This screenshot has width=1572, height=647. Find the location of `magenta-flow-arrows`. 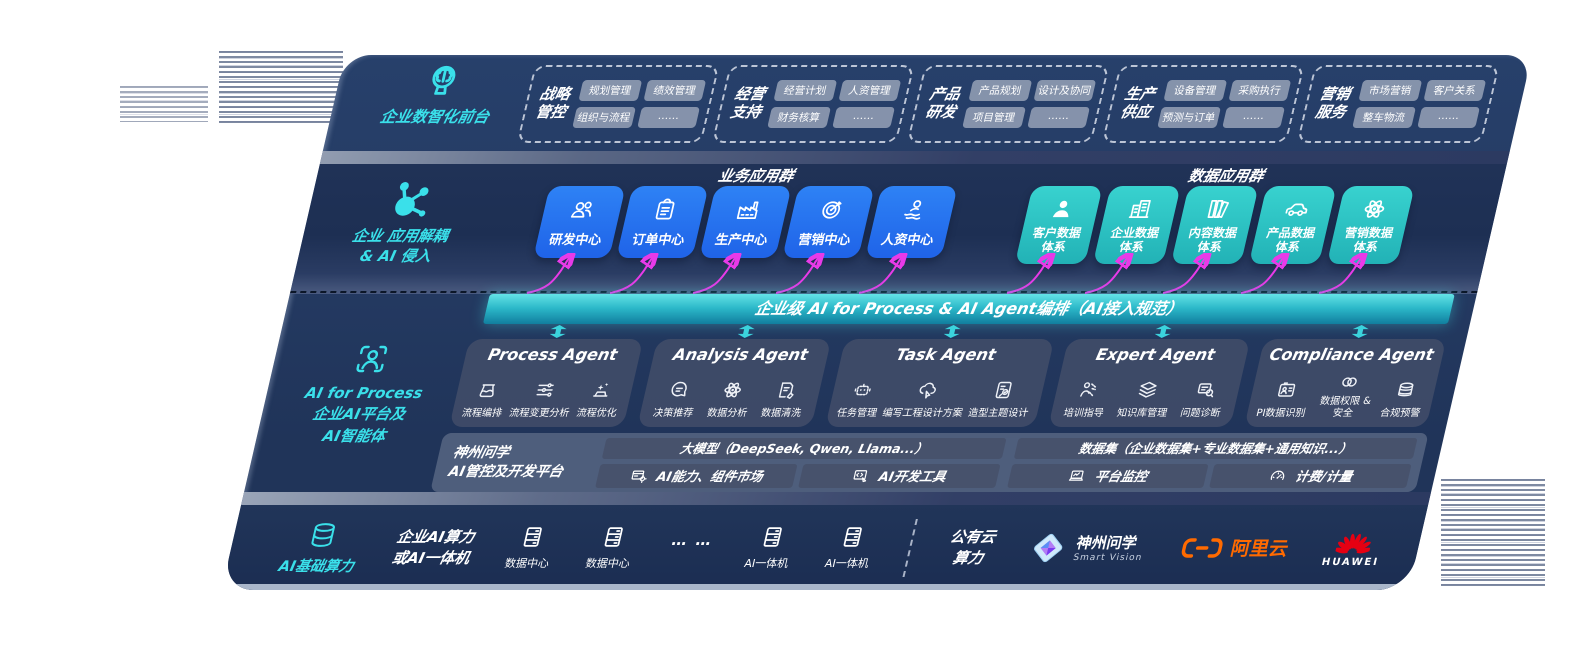

magenta-flow-arrows is located at coordinates (1008, 274).